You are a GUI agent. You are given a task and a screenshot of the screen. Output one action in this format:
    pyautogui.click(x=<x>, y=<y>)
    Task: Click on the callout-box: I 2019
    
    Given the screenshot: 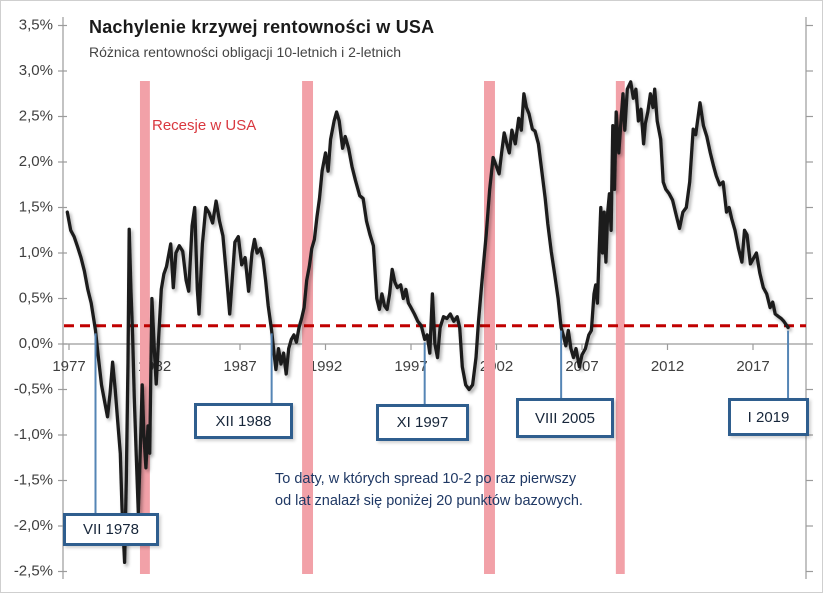 What is the action you would take?
    pyautogui.click(x=768, y=417)
    